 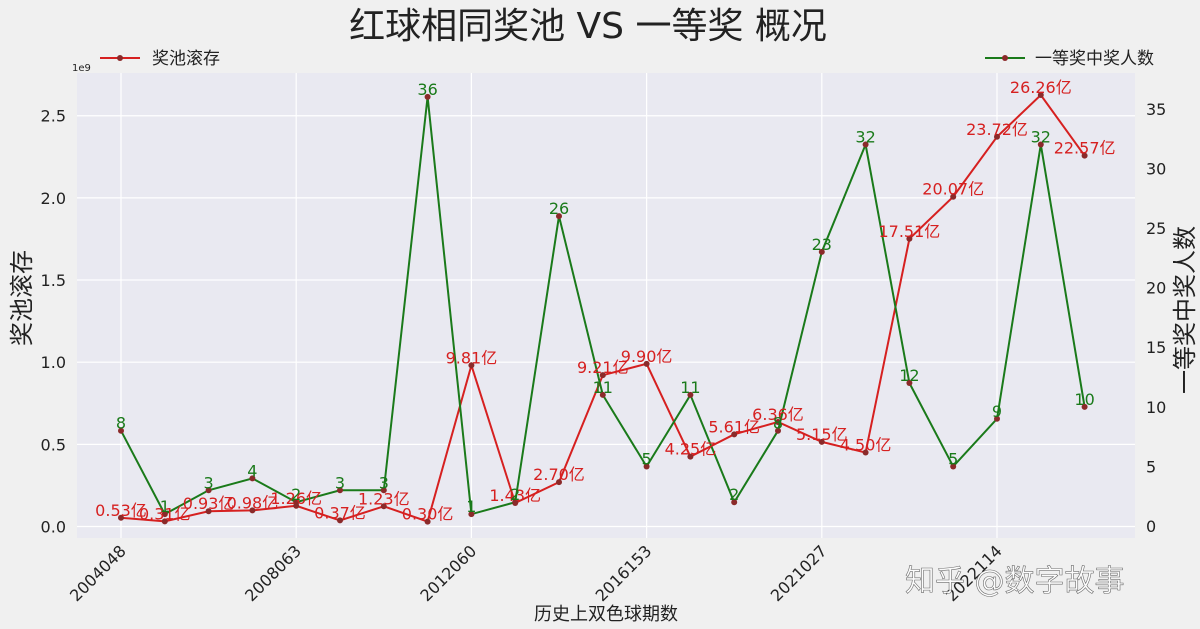 What do you see at coordinates (909, 375) in the screenshot?
I see `winners-data-label: 12` at bounding box center [909, 375].